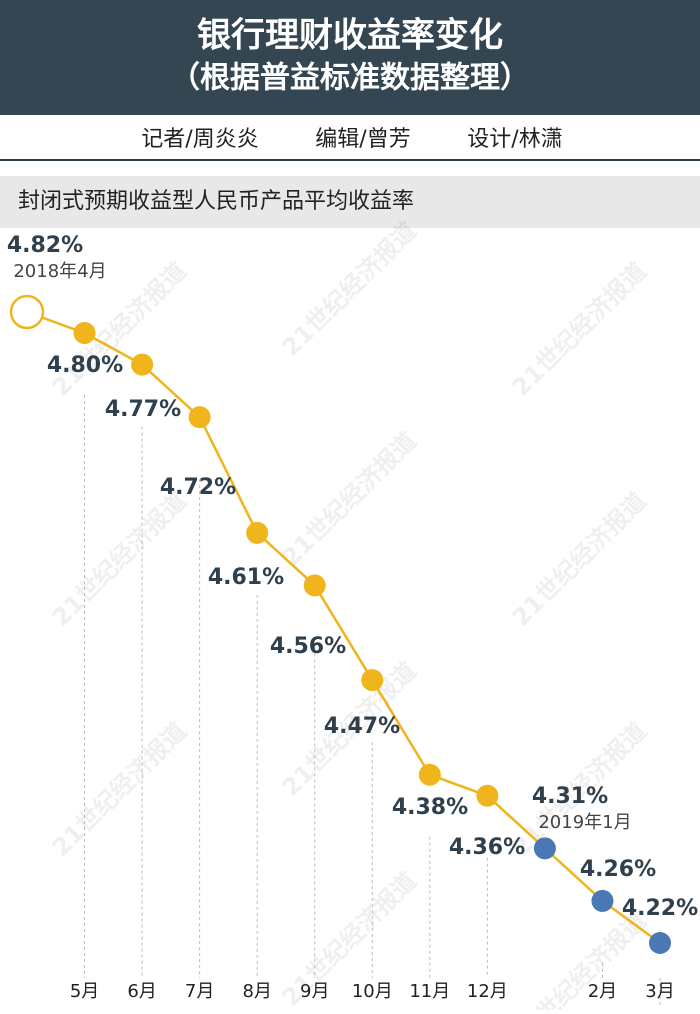 The width and height of the screenshot is (700, 1014). Describe the element at coordinates (350, 36) in the screenshot. I see `title: 银行理财收益率变化` at that location.